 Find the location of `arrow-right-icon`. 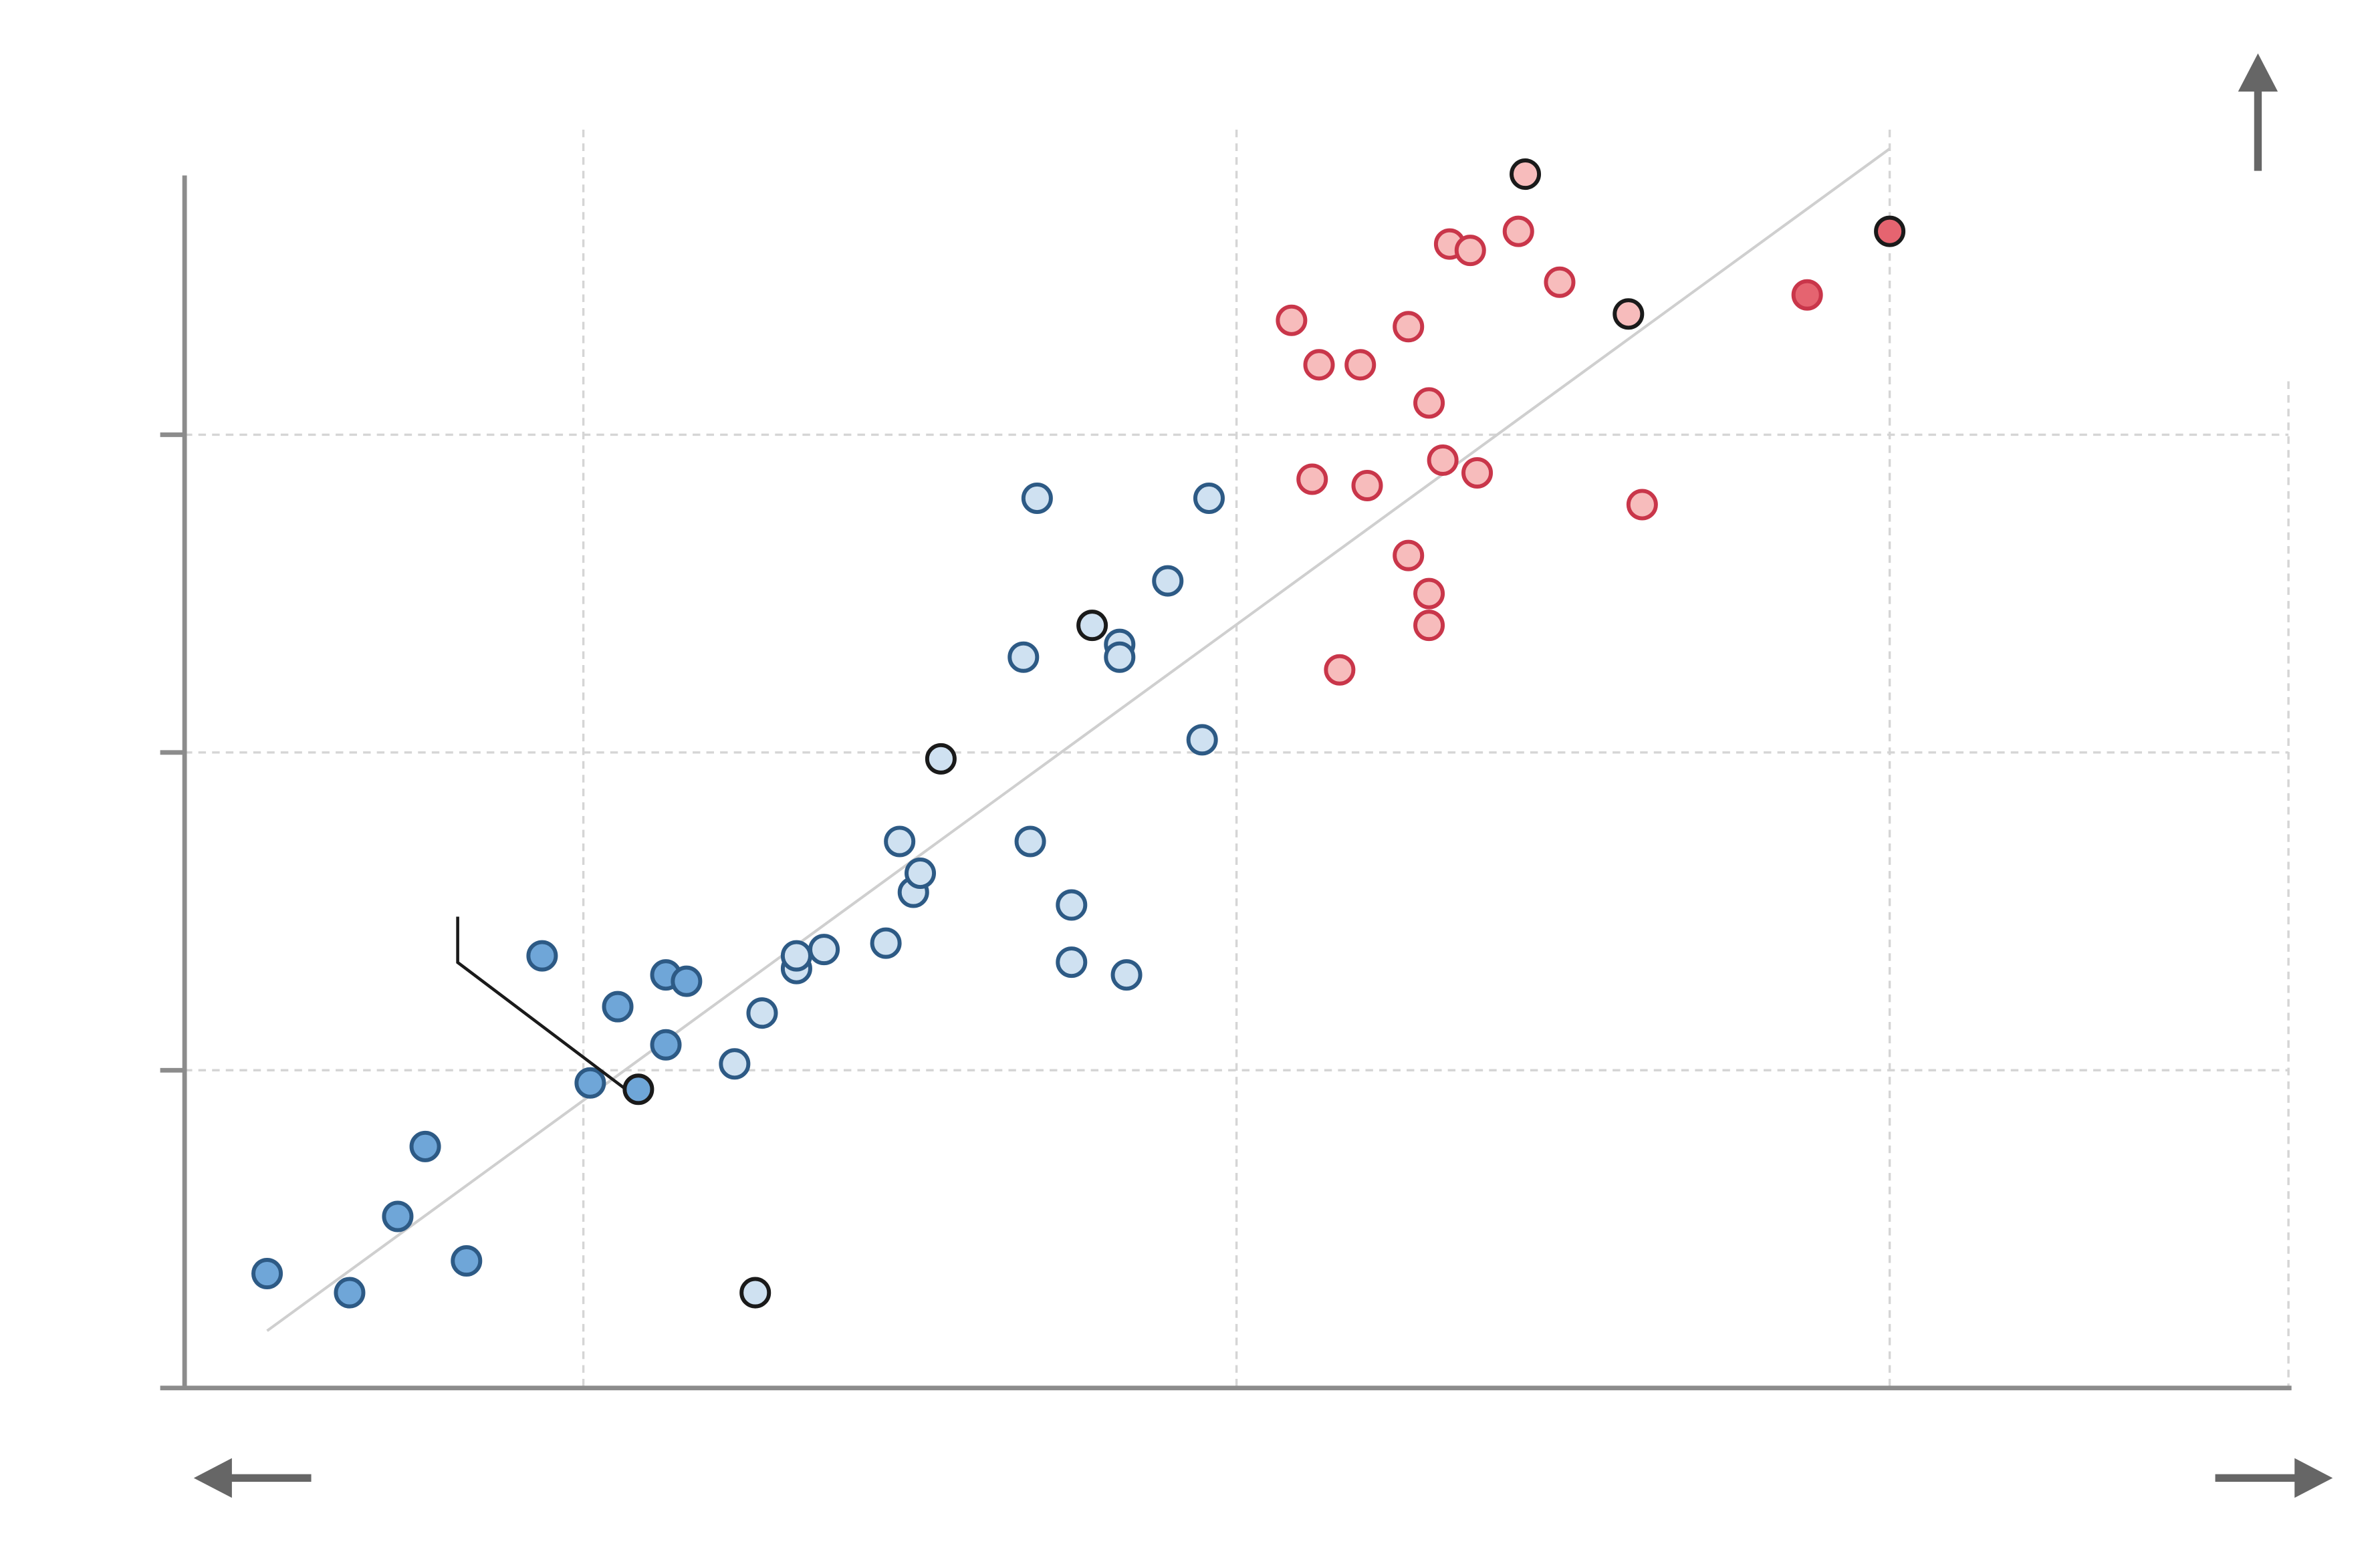

arrow-right-icon is located at coordinates (2313, 1478).